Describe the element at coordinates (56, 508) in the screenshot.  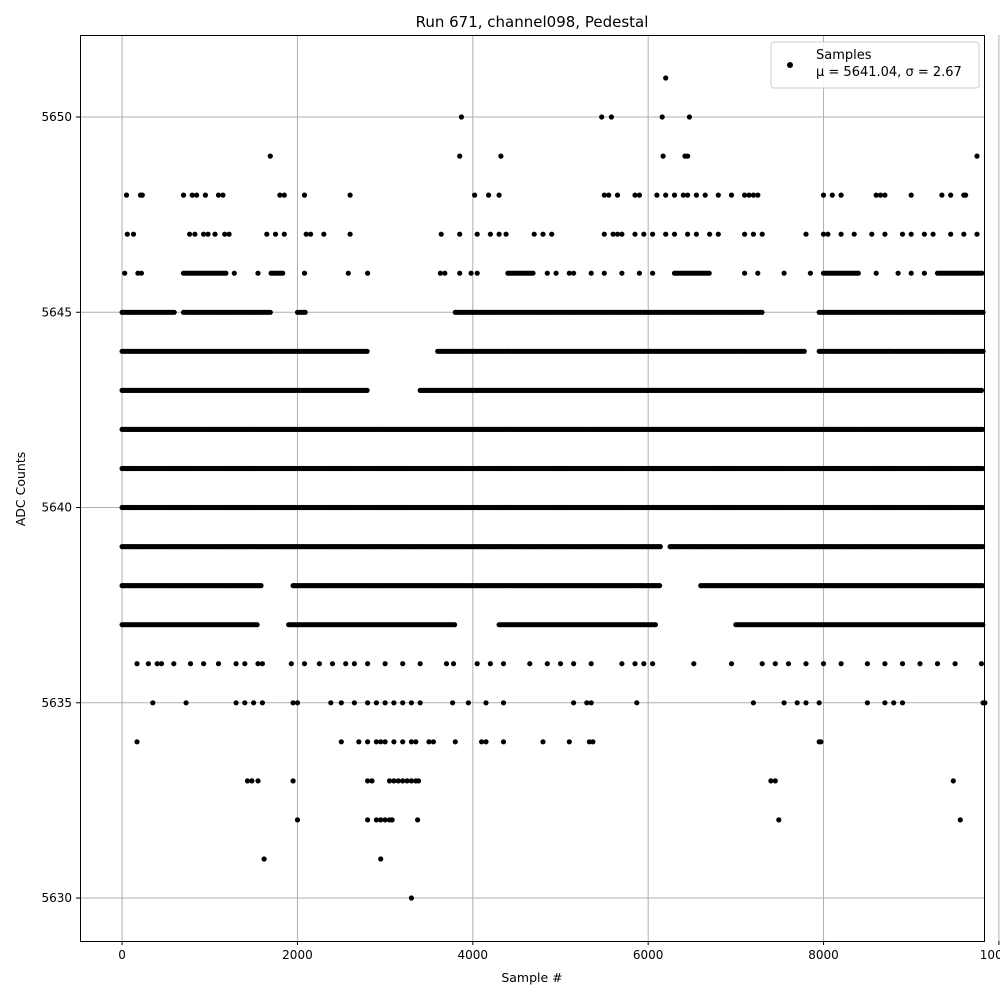
I see `y-tick-label: 5640` at that location.